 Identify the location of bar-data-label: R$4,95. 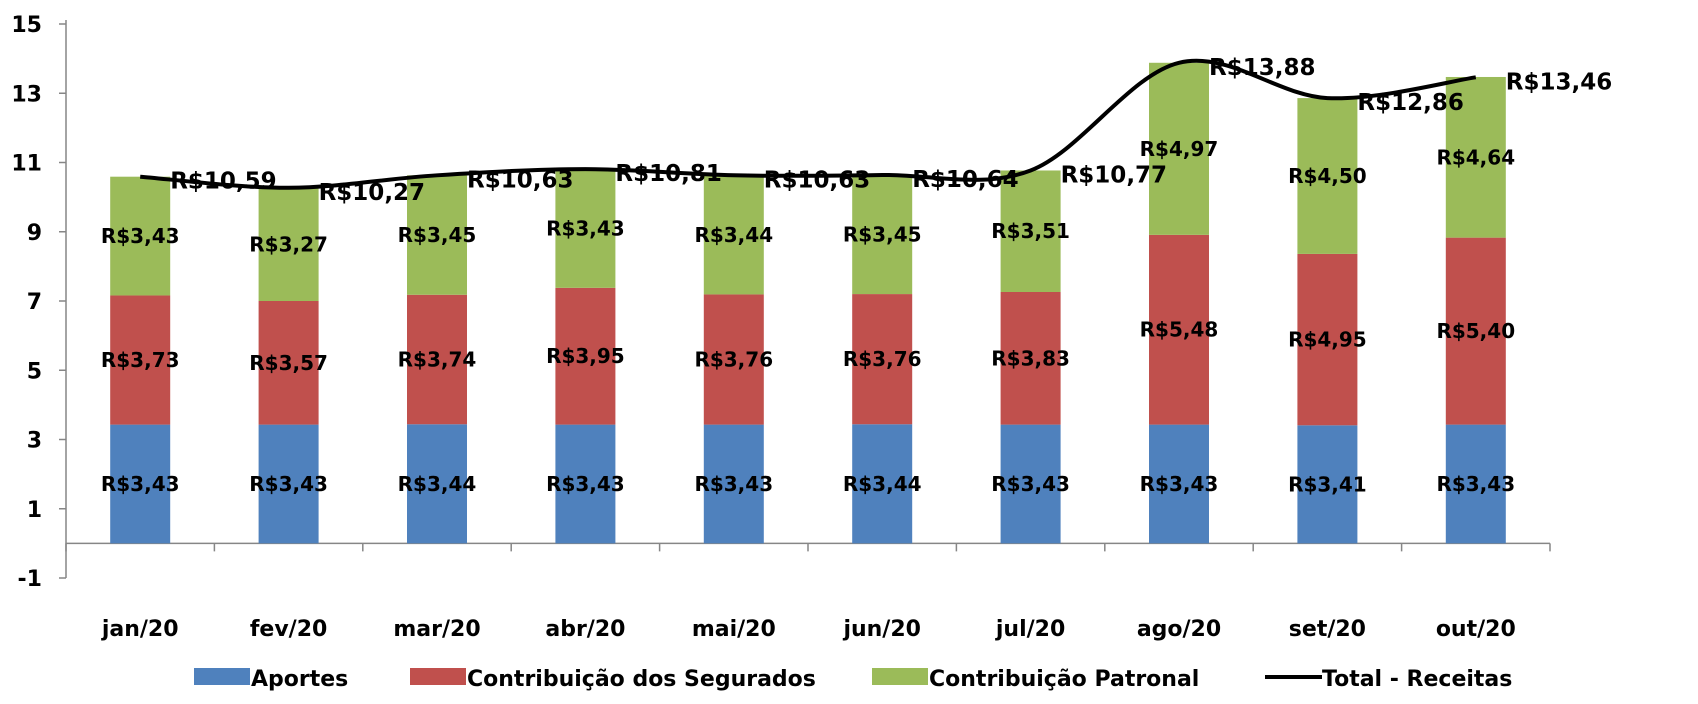
(1327, 340).